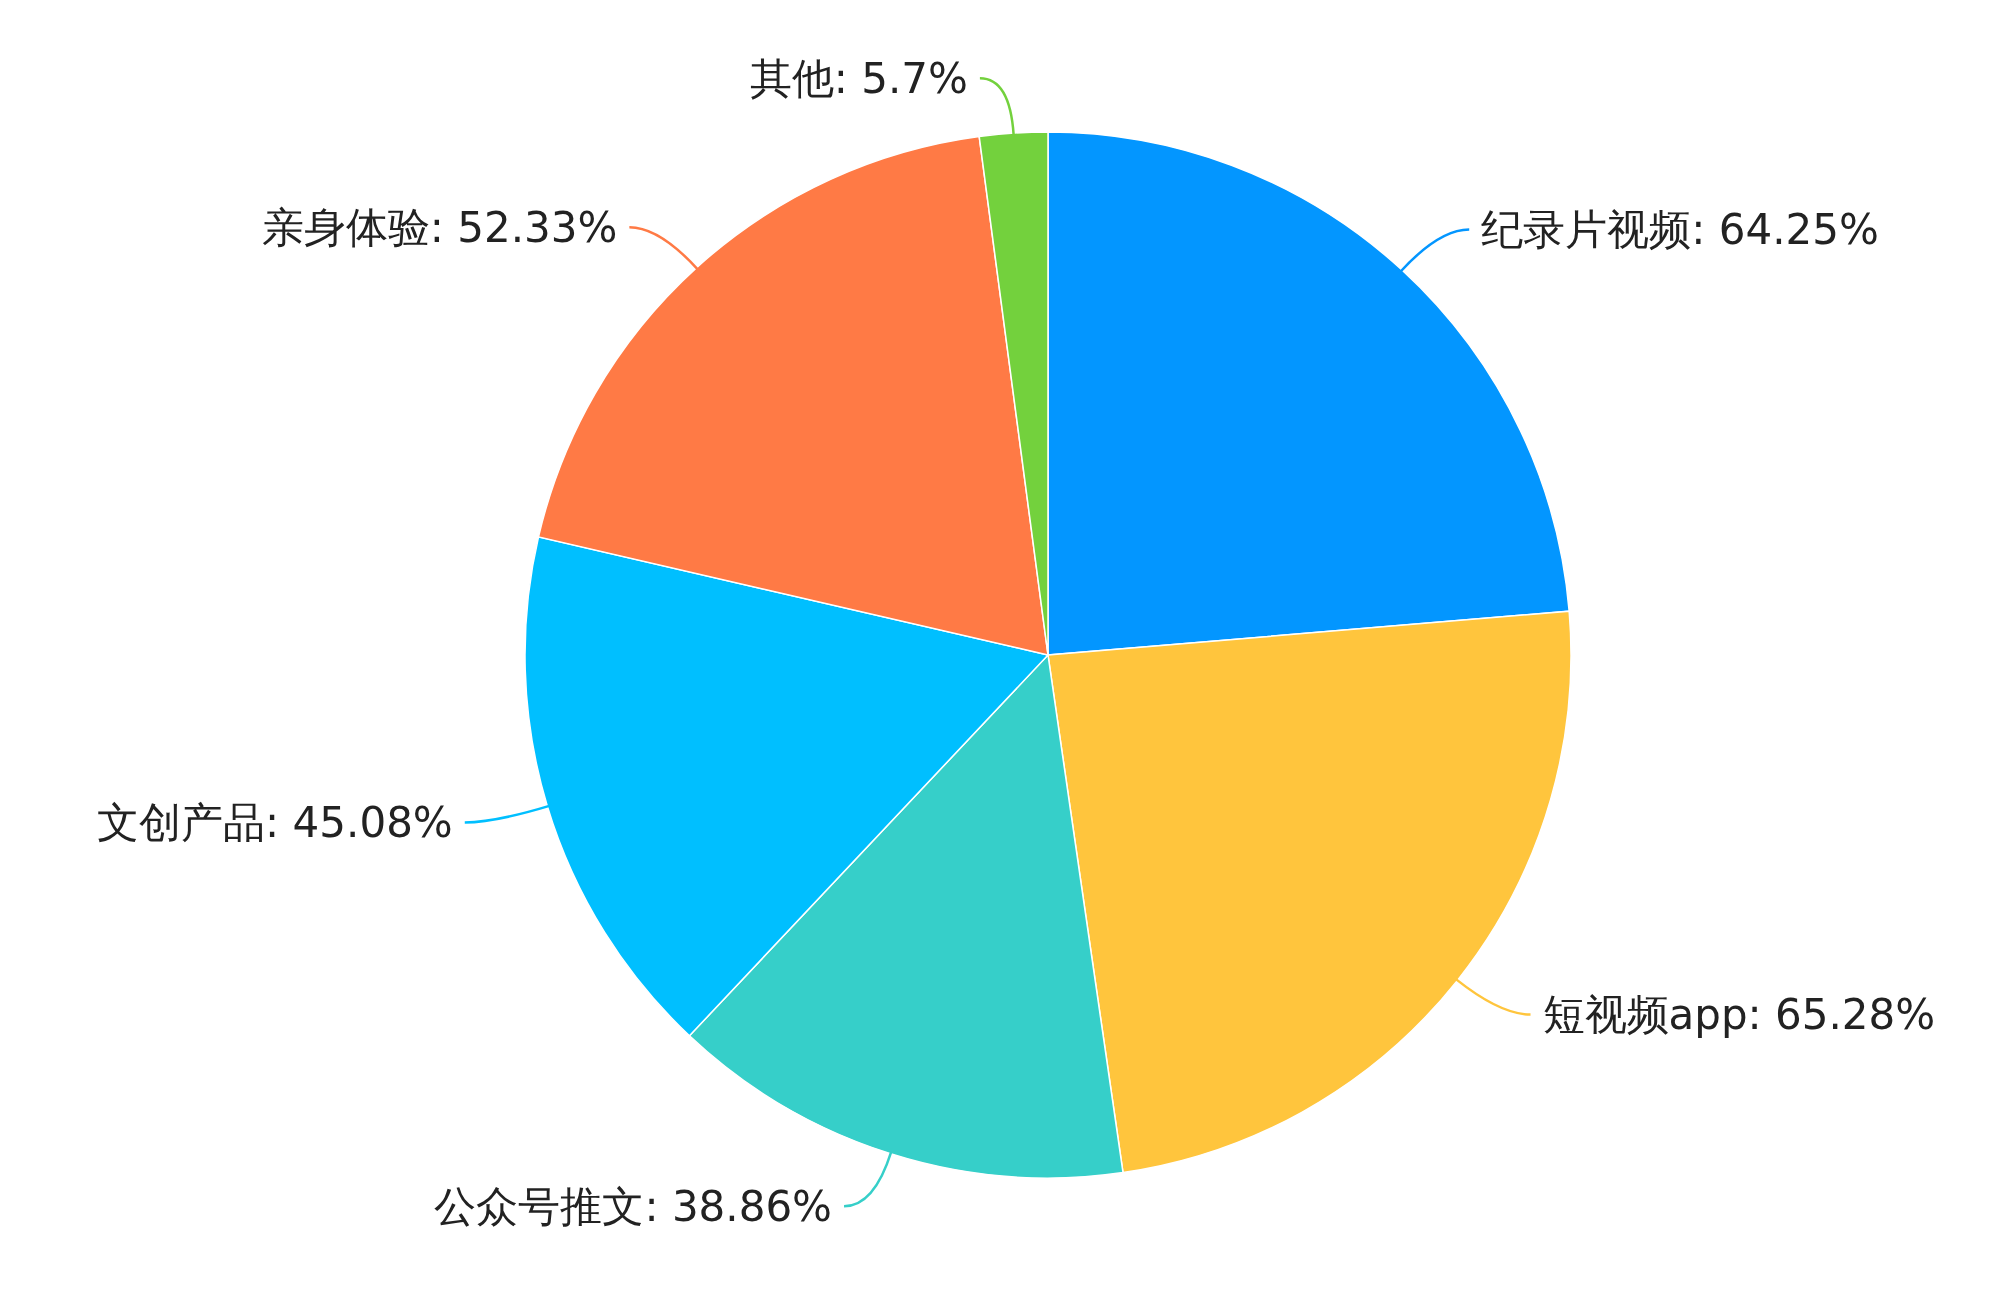 The image size is (2000, 1294). I want to click on slice-label: 亲身体验: 52.33%, so click(439, 227).